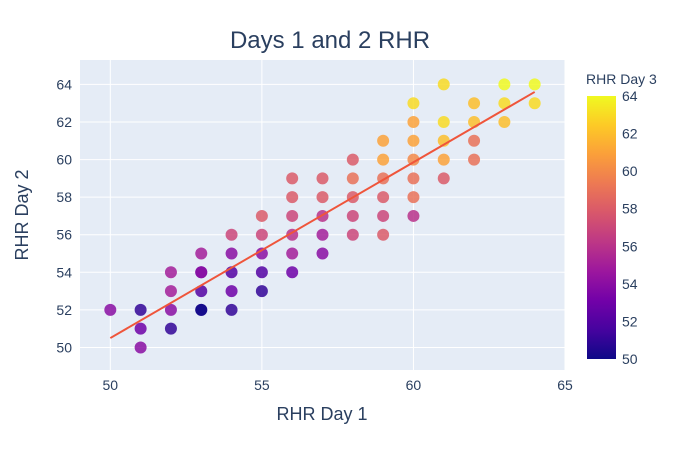 The width and height of the screenshot is (700, 450). What do you see at coordinates (630, 96) in the screenshot?
I see `colorbar-tick-label: 64` at bounding box center [630, 96].